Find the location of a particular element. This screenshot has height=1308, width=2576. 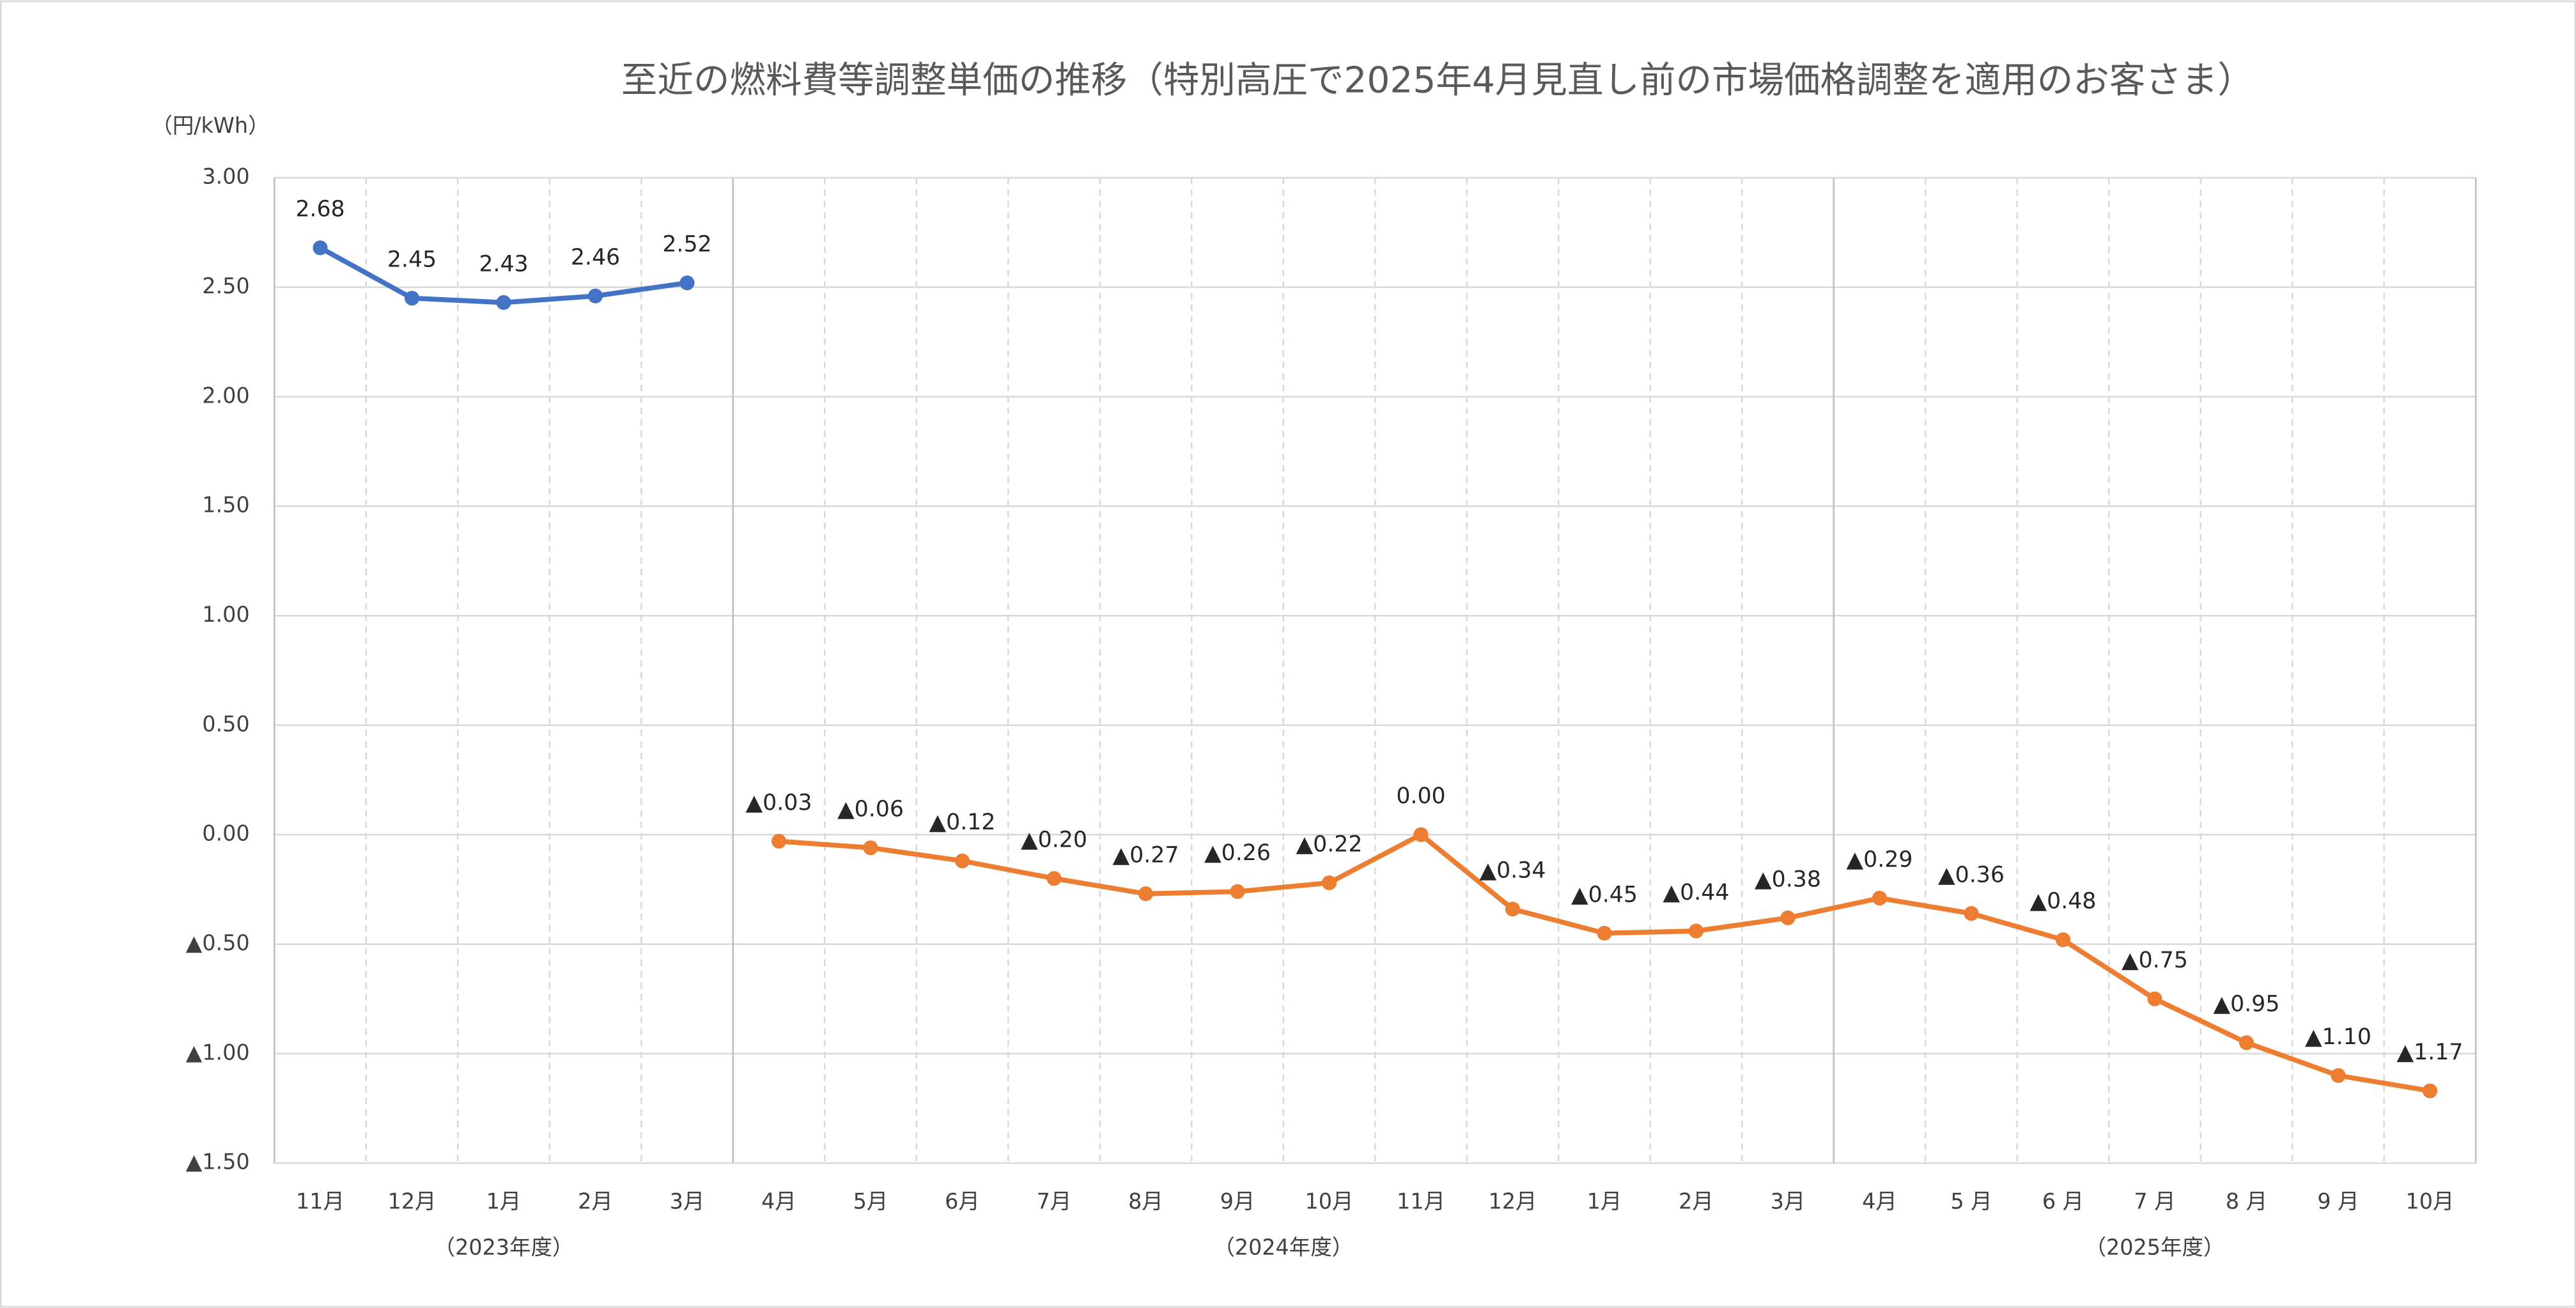

data-label: ▲0.27 is located at coordinates (1146, 855).